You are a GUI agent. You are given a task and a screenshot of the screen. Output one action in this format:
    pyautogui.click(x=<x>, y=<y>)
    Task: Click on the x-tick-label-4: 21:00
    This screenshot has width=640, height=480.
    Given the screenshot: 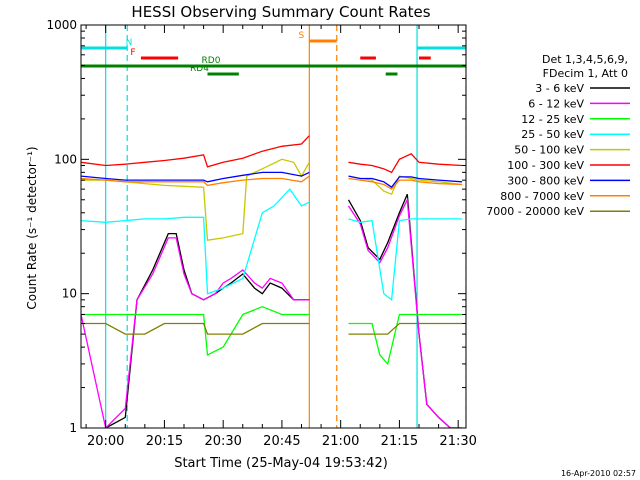 What is the action you would take?
    pyautogui.click(x=340, y=441)
    